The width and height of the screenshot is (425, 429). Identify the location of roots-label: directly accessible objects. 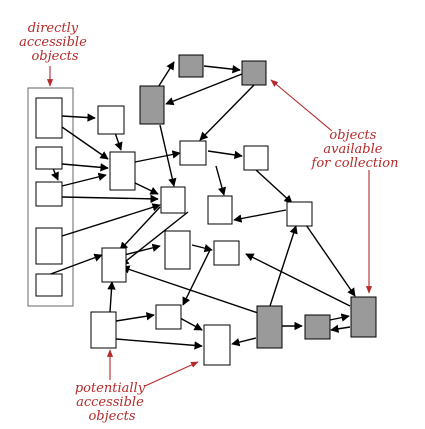
(55, 42).